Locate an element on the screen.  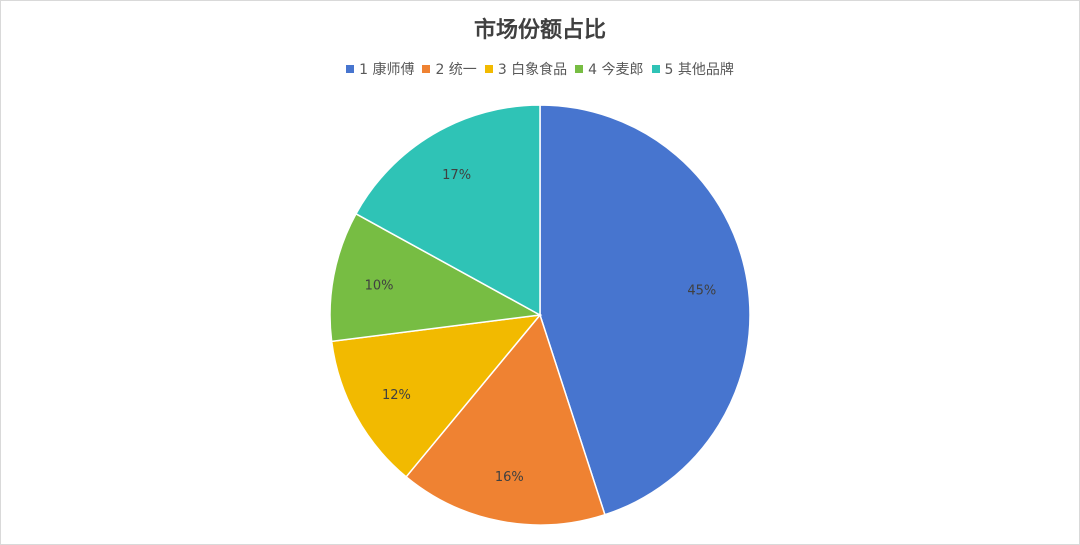
legend-label: 5 其他品牌 is located at coordinates (699, 70).